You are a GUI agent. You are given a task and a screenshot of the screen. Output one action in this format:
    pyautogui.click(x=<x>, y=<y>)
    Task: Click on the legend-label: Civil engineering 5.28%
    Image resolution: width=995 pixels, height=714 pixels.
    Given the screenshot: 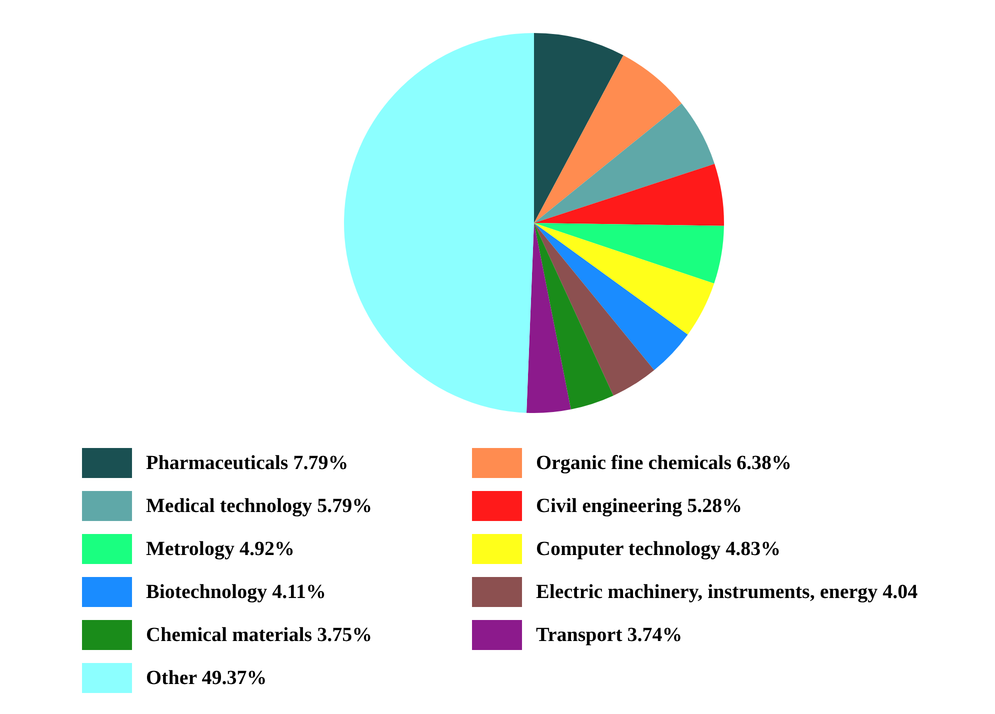 What is the action you would take?
    pyautogui.click(x=639, y=506)
    